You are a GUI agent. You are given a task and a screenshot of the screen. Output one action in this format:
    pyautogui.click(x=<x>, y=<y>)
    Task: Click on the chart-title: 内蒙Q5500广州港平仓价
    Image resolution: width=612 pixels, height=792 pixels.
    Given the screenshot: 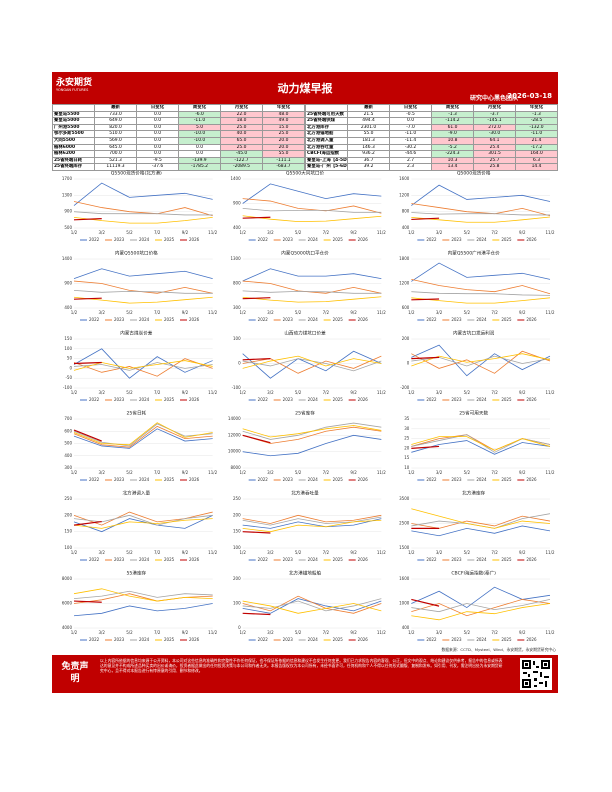 What is the action you would take?
    pyautogui.click(x=474, y=253)
    